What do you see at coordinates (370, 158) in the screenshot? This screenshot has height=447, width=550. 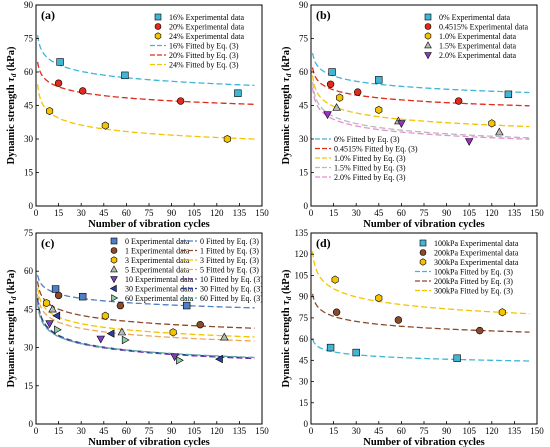 I see `legend-label: 1.0% Fitted by Eq. (3)` at bounding box center [370, 158].